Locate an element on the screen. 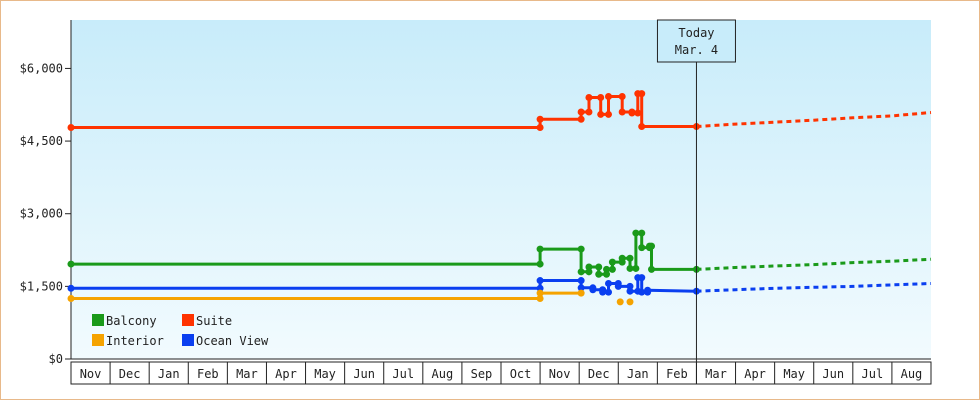 The height and width of the screenshot is (400, 980). series-suite is located at coordinates (499, 111).